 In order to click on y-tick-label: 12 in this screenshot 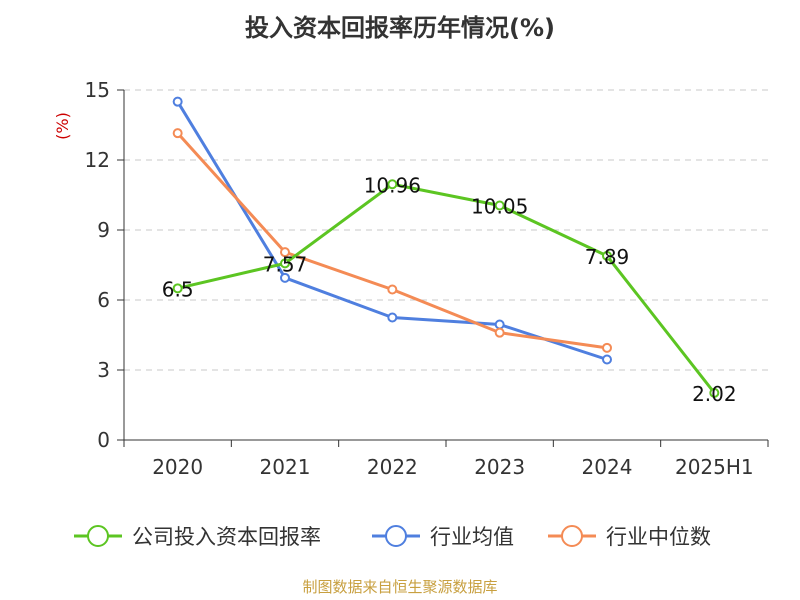, I will do `click(97, 160)`.